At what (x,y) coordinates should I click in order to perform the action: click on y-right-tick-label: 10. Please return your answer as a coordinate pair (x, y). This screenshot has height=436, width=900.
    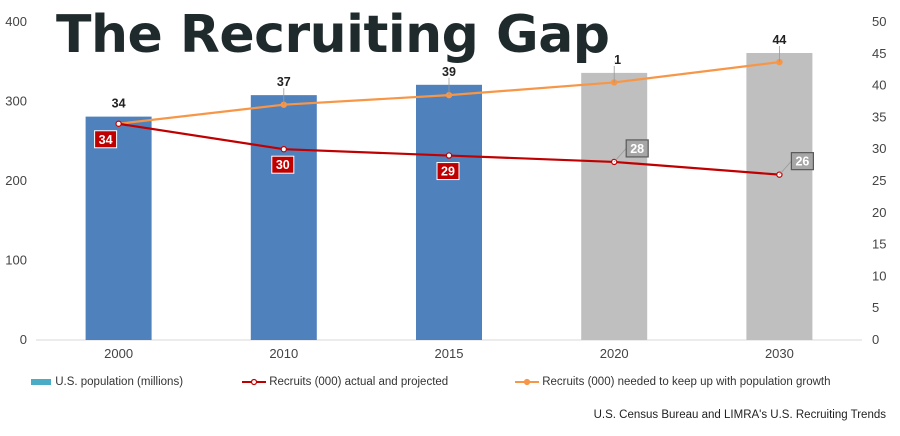
    Looking at the image, I should click on (879, 275).